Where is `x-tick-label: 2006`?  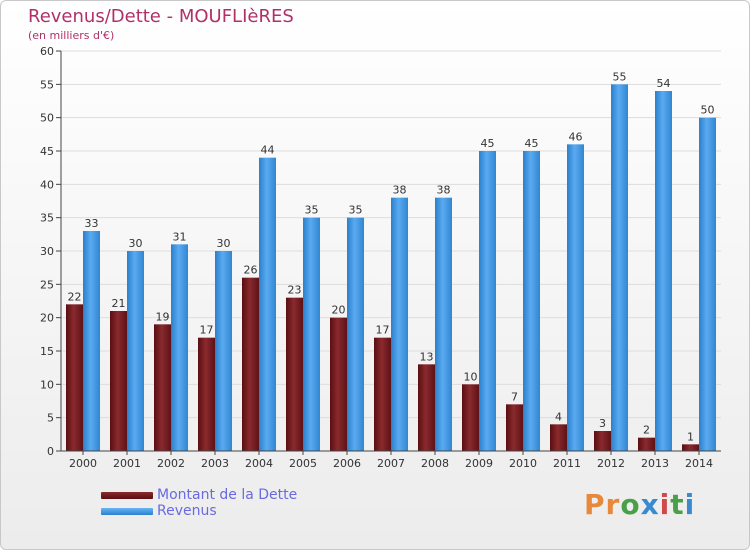 x-tick-label: 2006 is located at coordinates (347, 463).